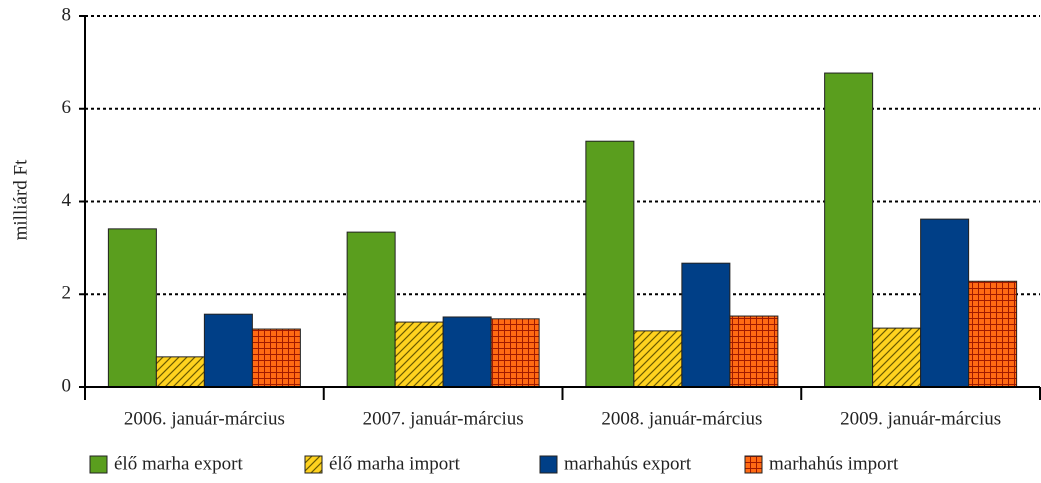 This screenshot has width=1041, height=483. Describe the element at coordinates (67, 200) in the screenshot. I see `y-tick-label: 4` at that location.